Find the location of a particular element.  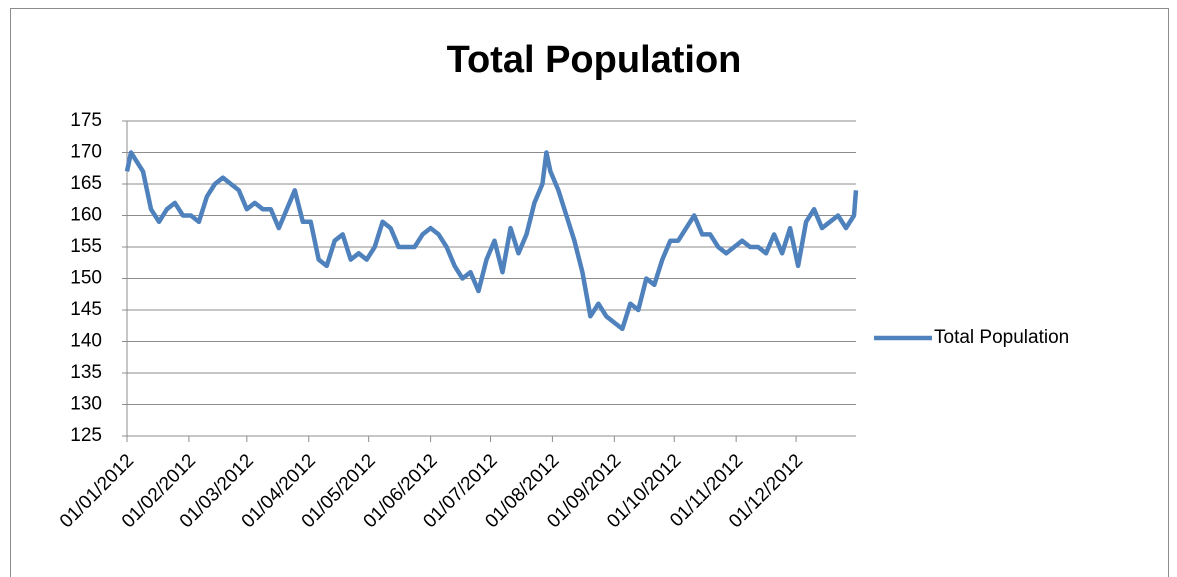

y-tick-label: 165 is located at coordinates (86, 183).